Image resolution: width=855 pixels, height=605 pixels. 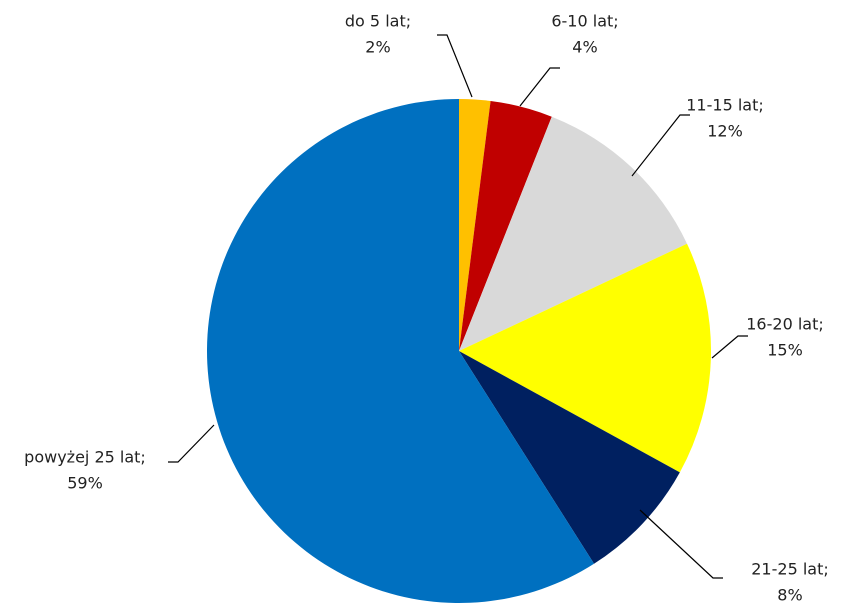 I want to click on data-label-category: 21-25 lat;, so click(x=790, y=569).